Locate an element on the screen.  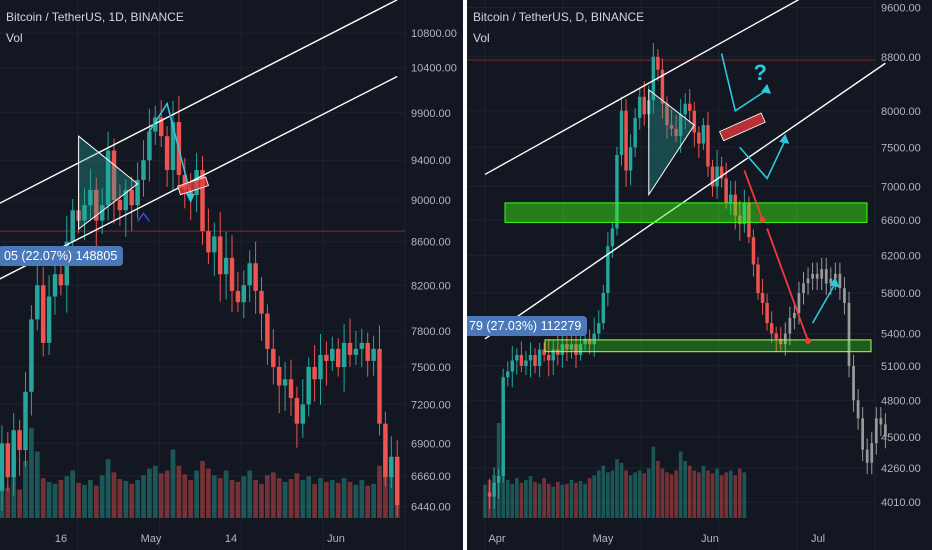
x-tick-label: 14 is located at coordinates (231, 539).